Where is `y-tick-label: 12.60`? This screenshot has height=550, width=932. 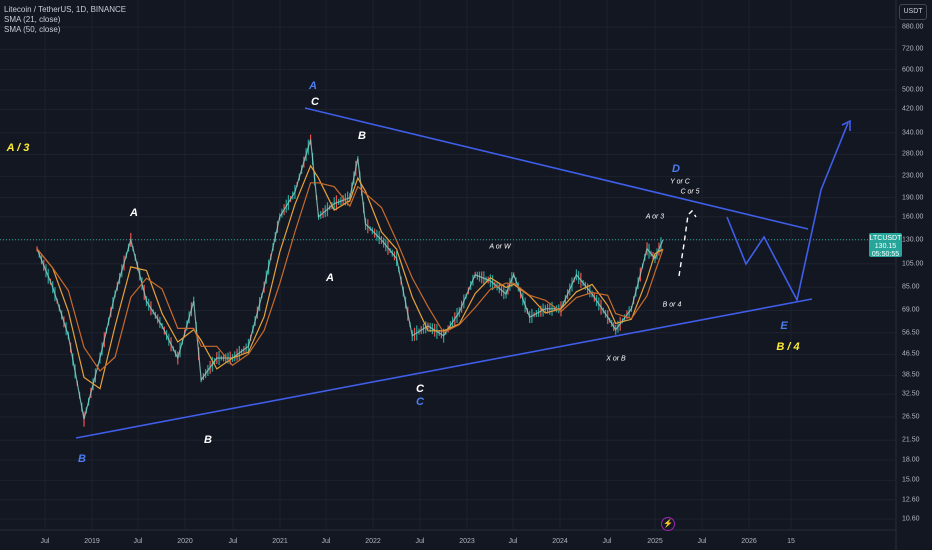 y-tick-label: 12.60 is located at coordinates (911, 500).